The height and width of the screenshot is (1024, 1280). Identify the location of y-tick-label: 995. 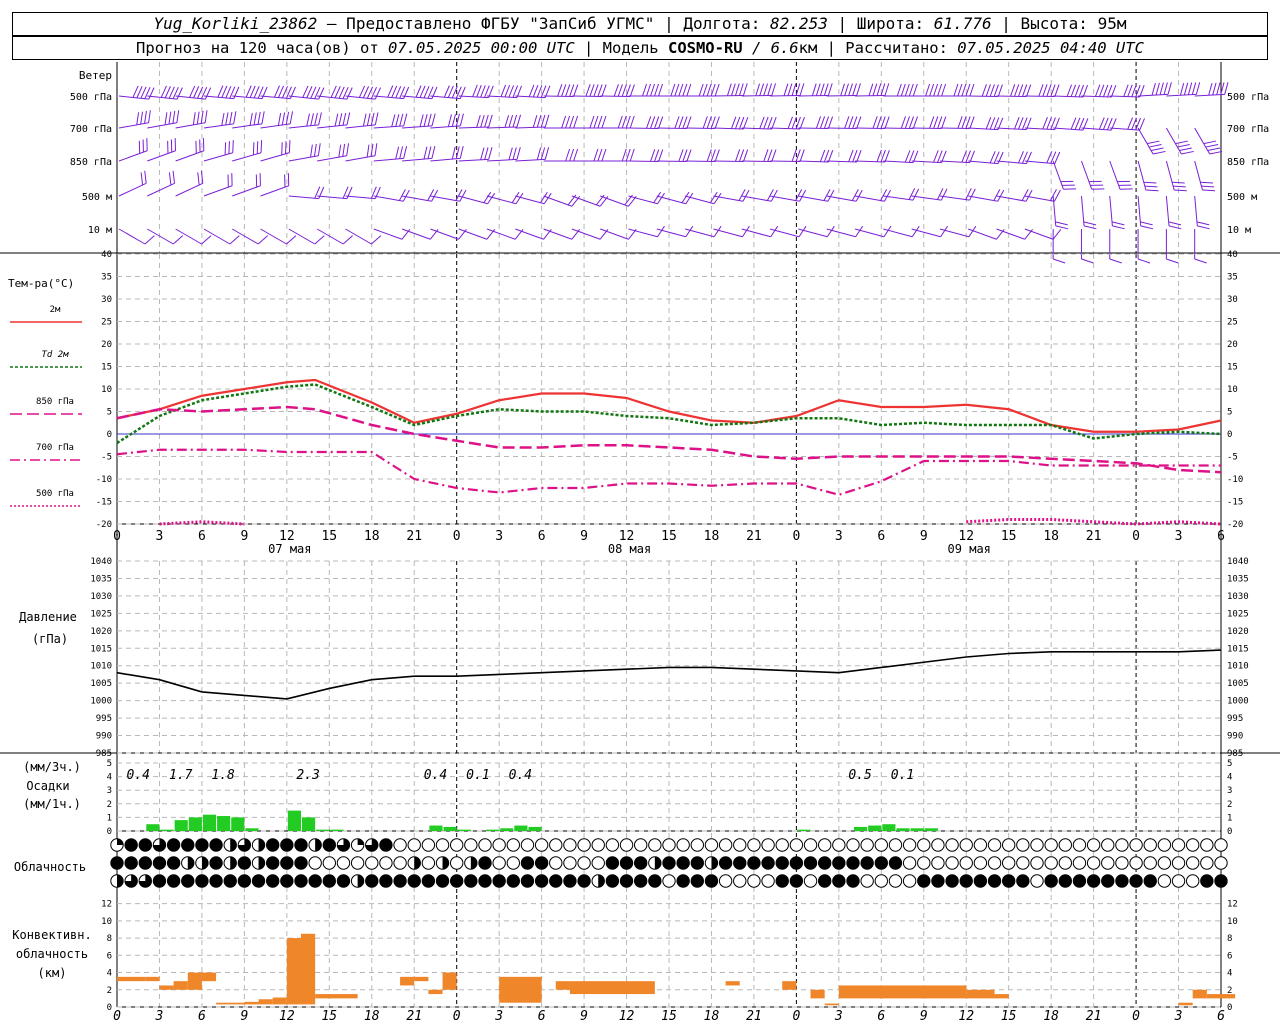
(104, 719).